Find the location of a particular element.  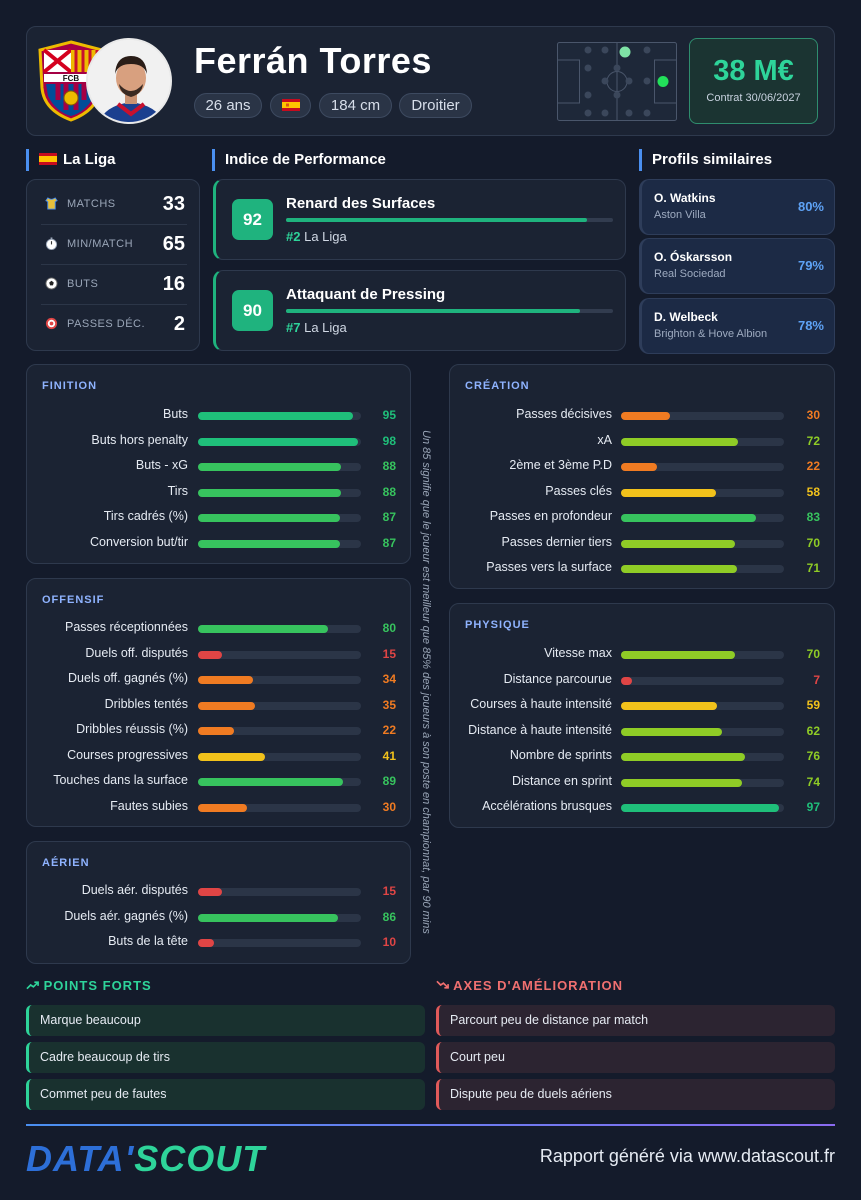

crest-letters: FCB is located at coordinates (71, 78).